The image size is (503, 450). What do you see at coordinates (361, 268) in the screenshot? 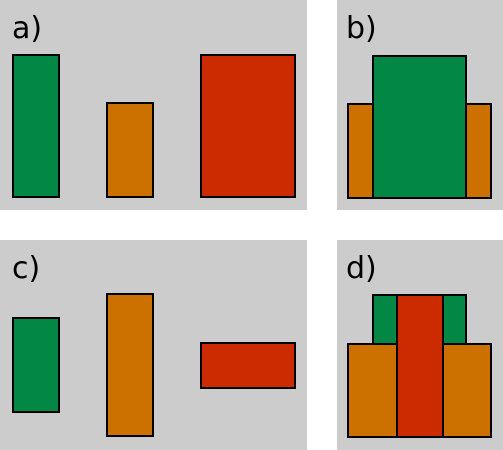
I see `panel-label: d)` at bounding box center [361, 268].